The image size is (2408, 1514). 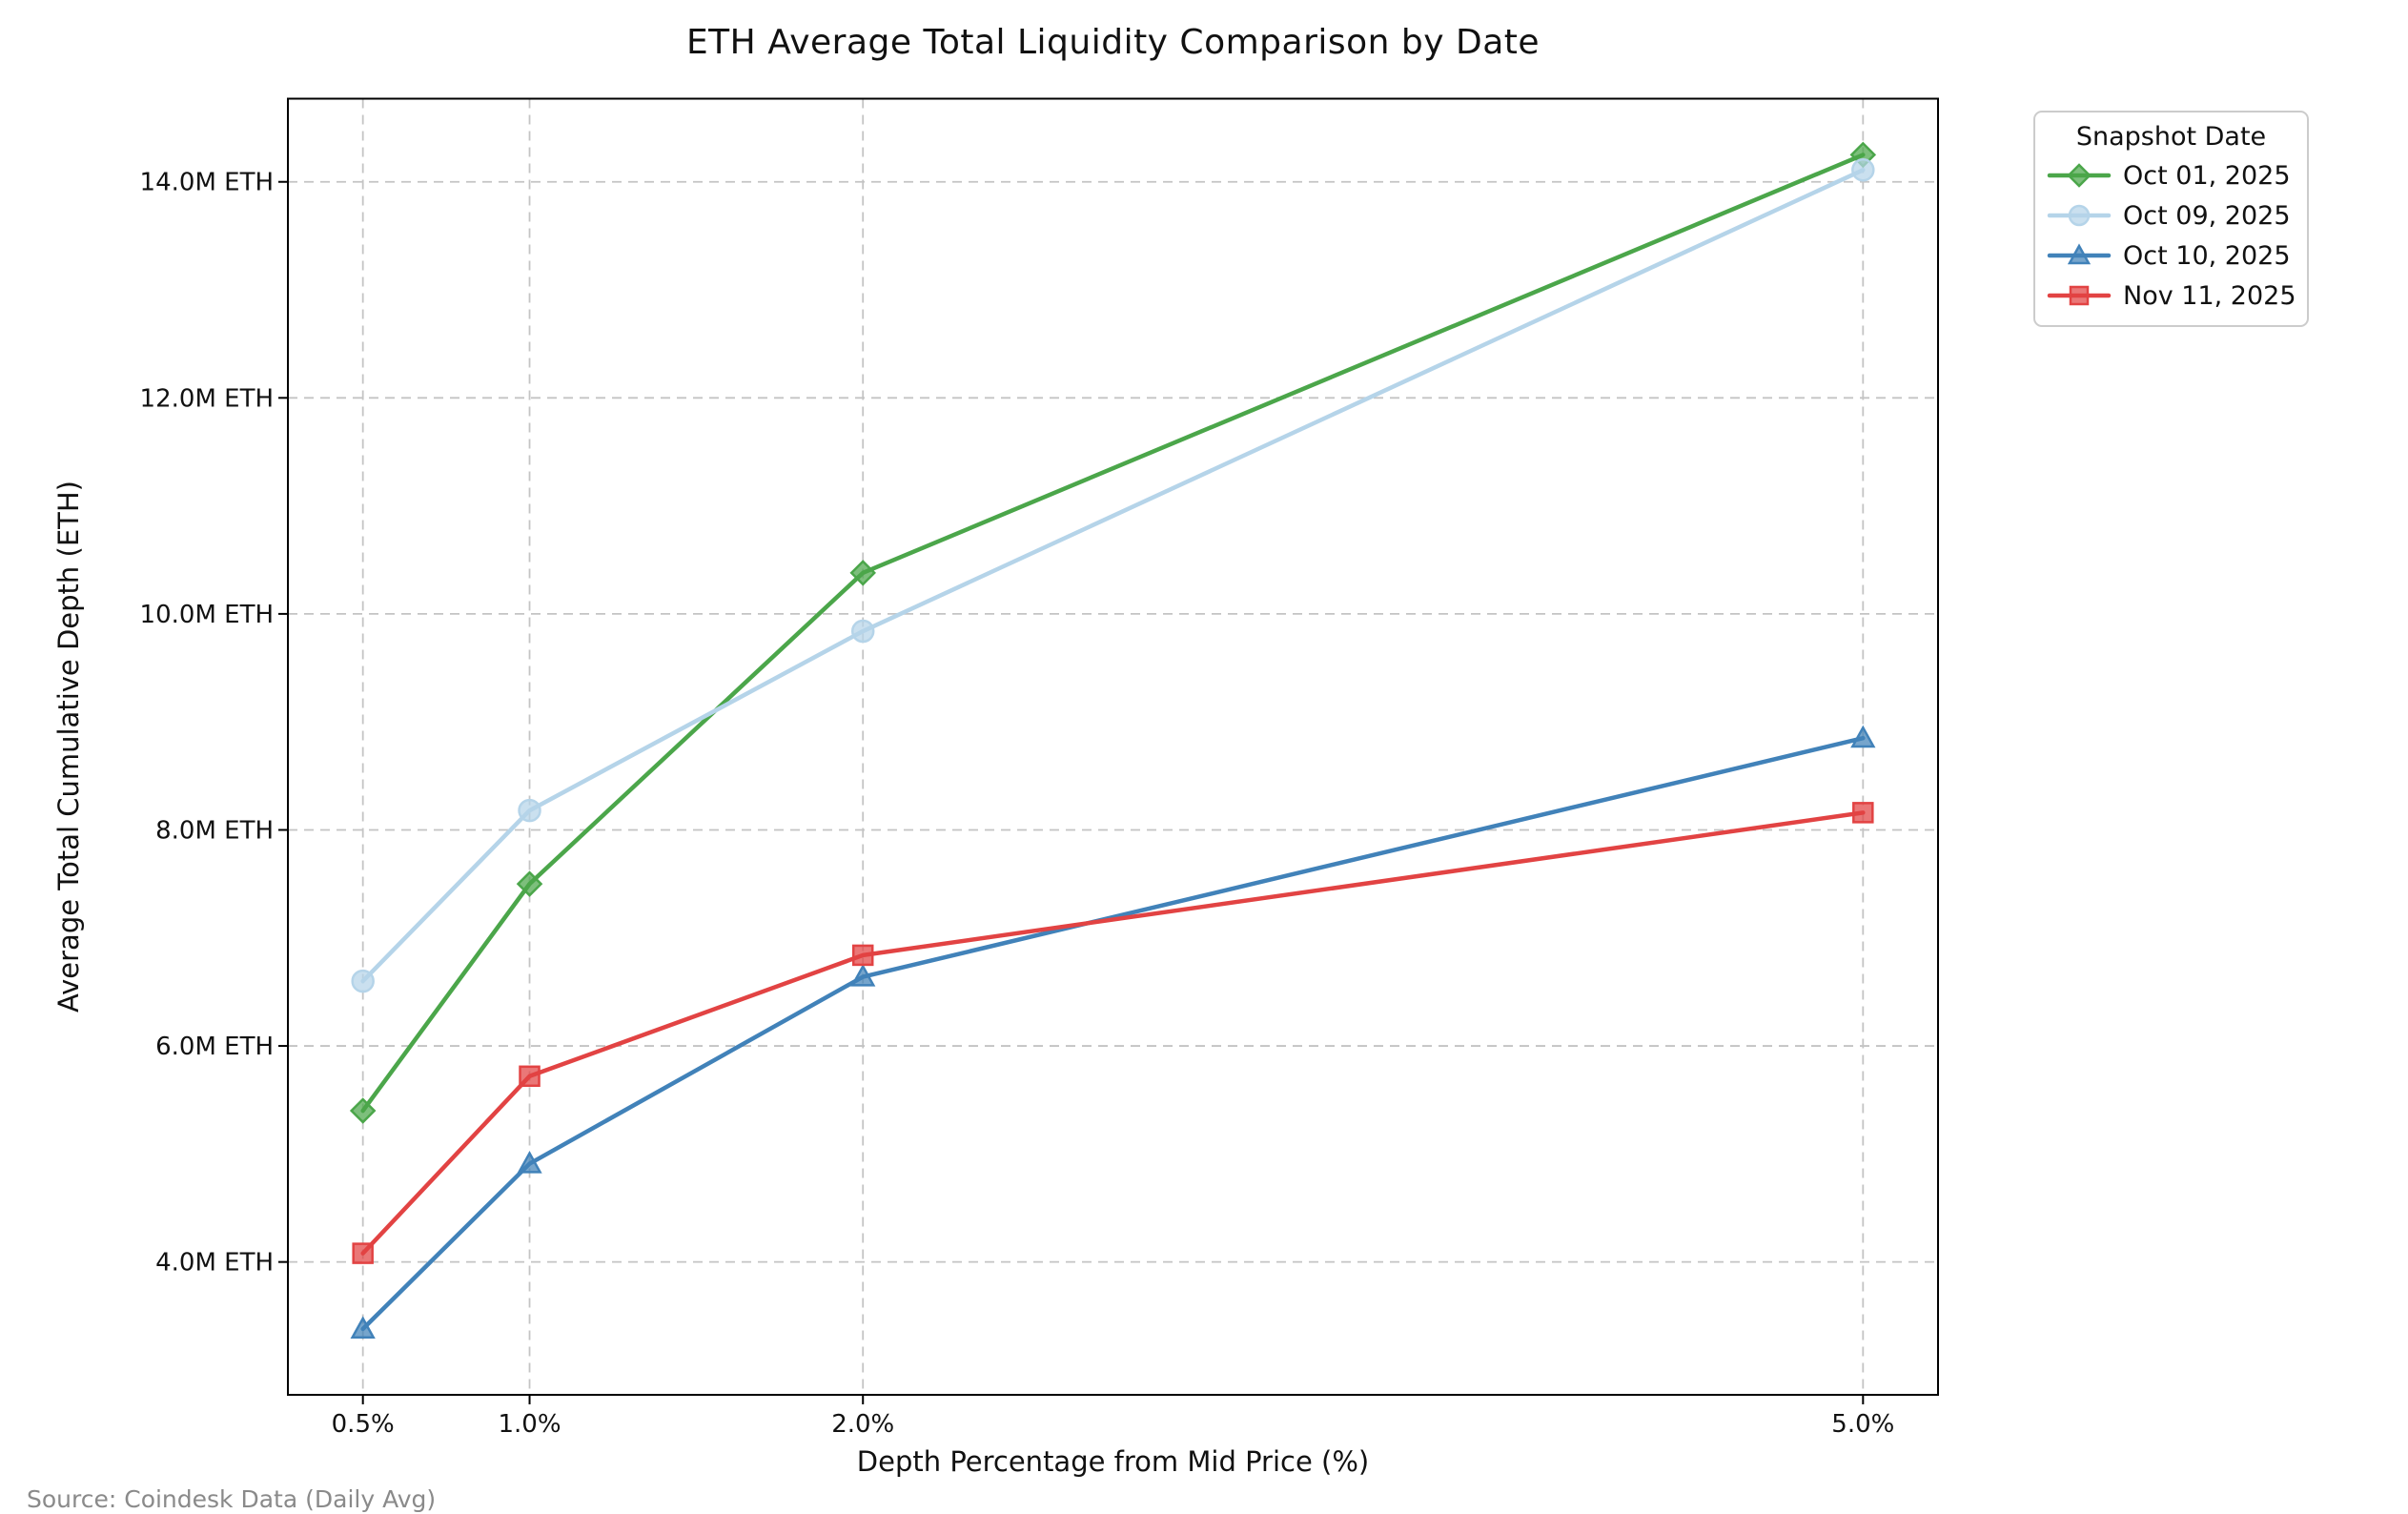 I want to click on data-point-oct-09-2025-1-0pct, so click(x=529, y=810).